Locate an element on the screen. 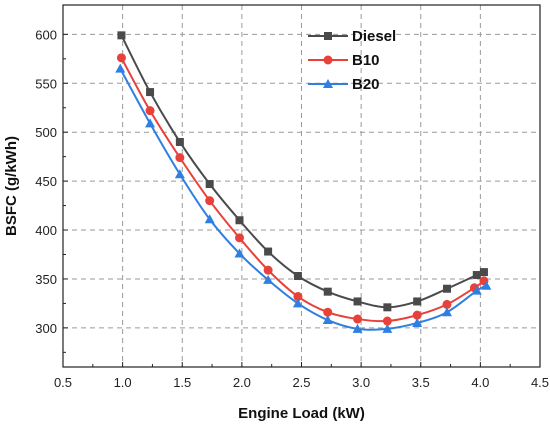 This screenshot has height=429, width=550. x-tick-label: 3.0 is located at coordinates (361, 382).